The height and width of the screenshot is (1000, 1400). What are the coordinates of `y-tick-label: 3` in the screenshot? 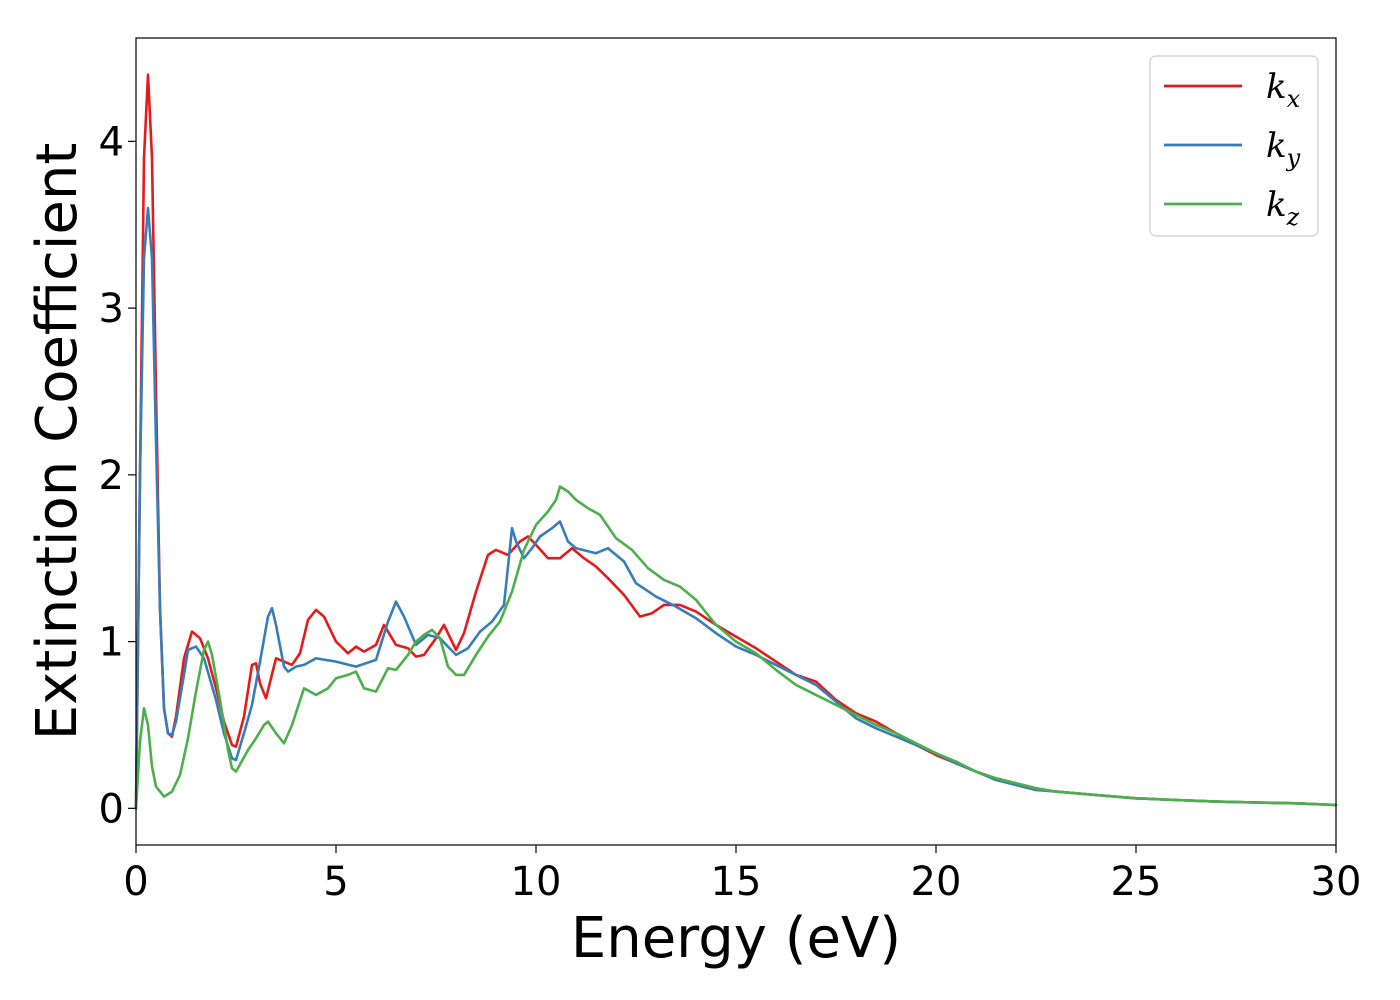 It's located at (111, 309).